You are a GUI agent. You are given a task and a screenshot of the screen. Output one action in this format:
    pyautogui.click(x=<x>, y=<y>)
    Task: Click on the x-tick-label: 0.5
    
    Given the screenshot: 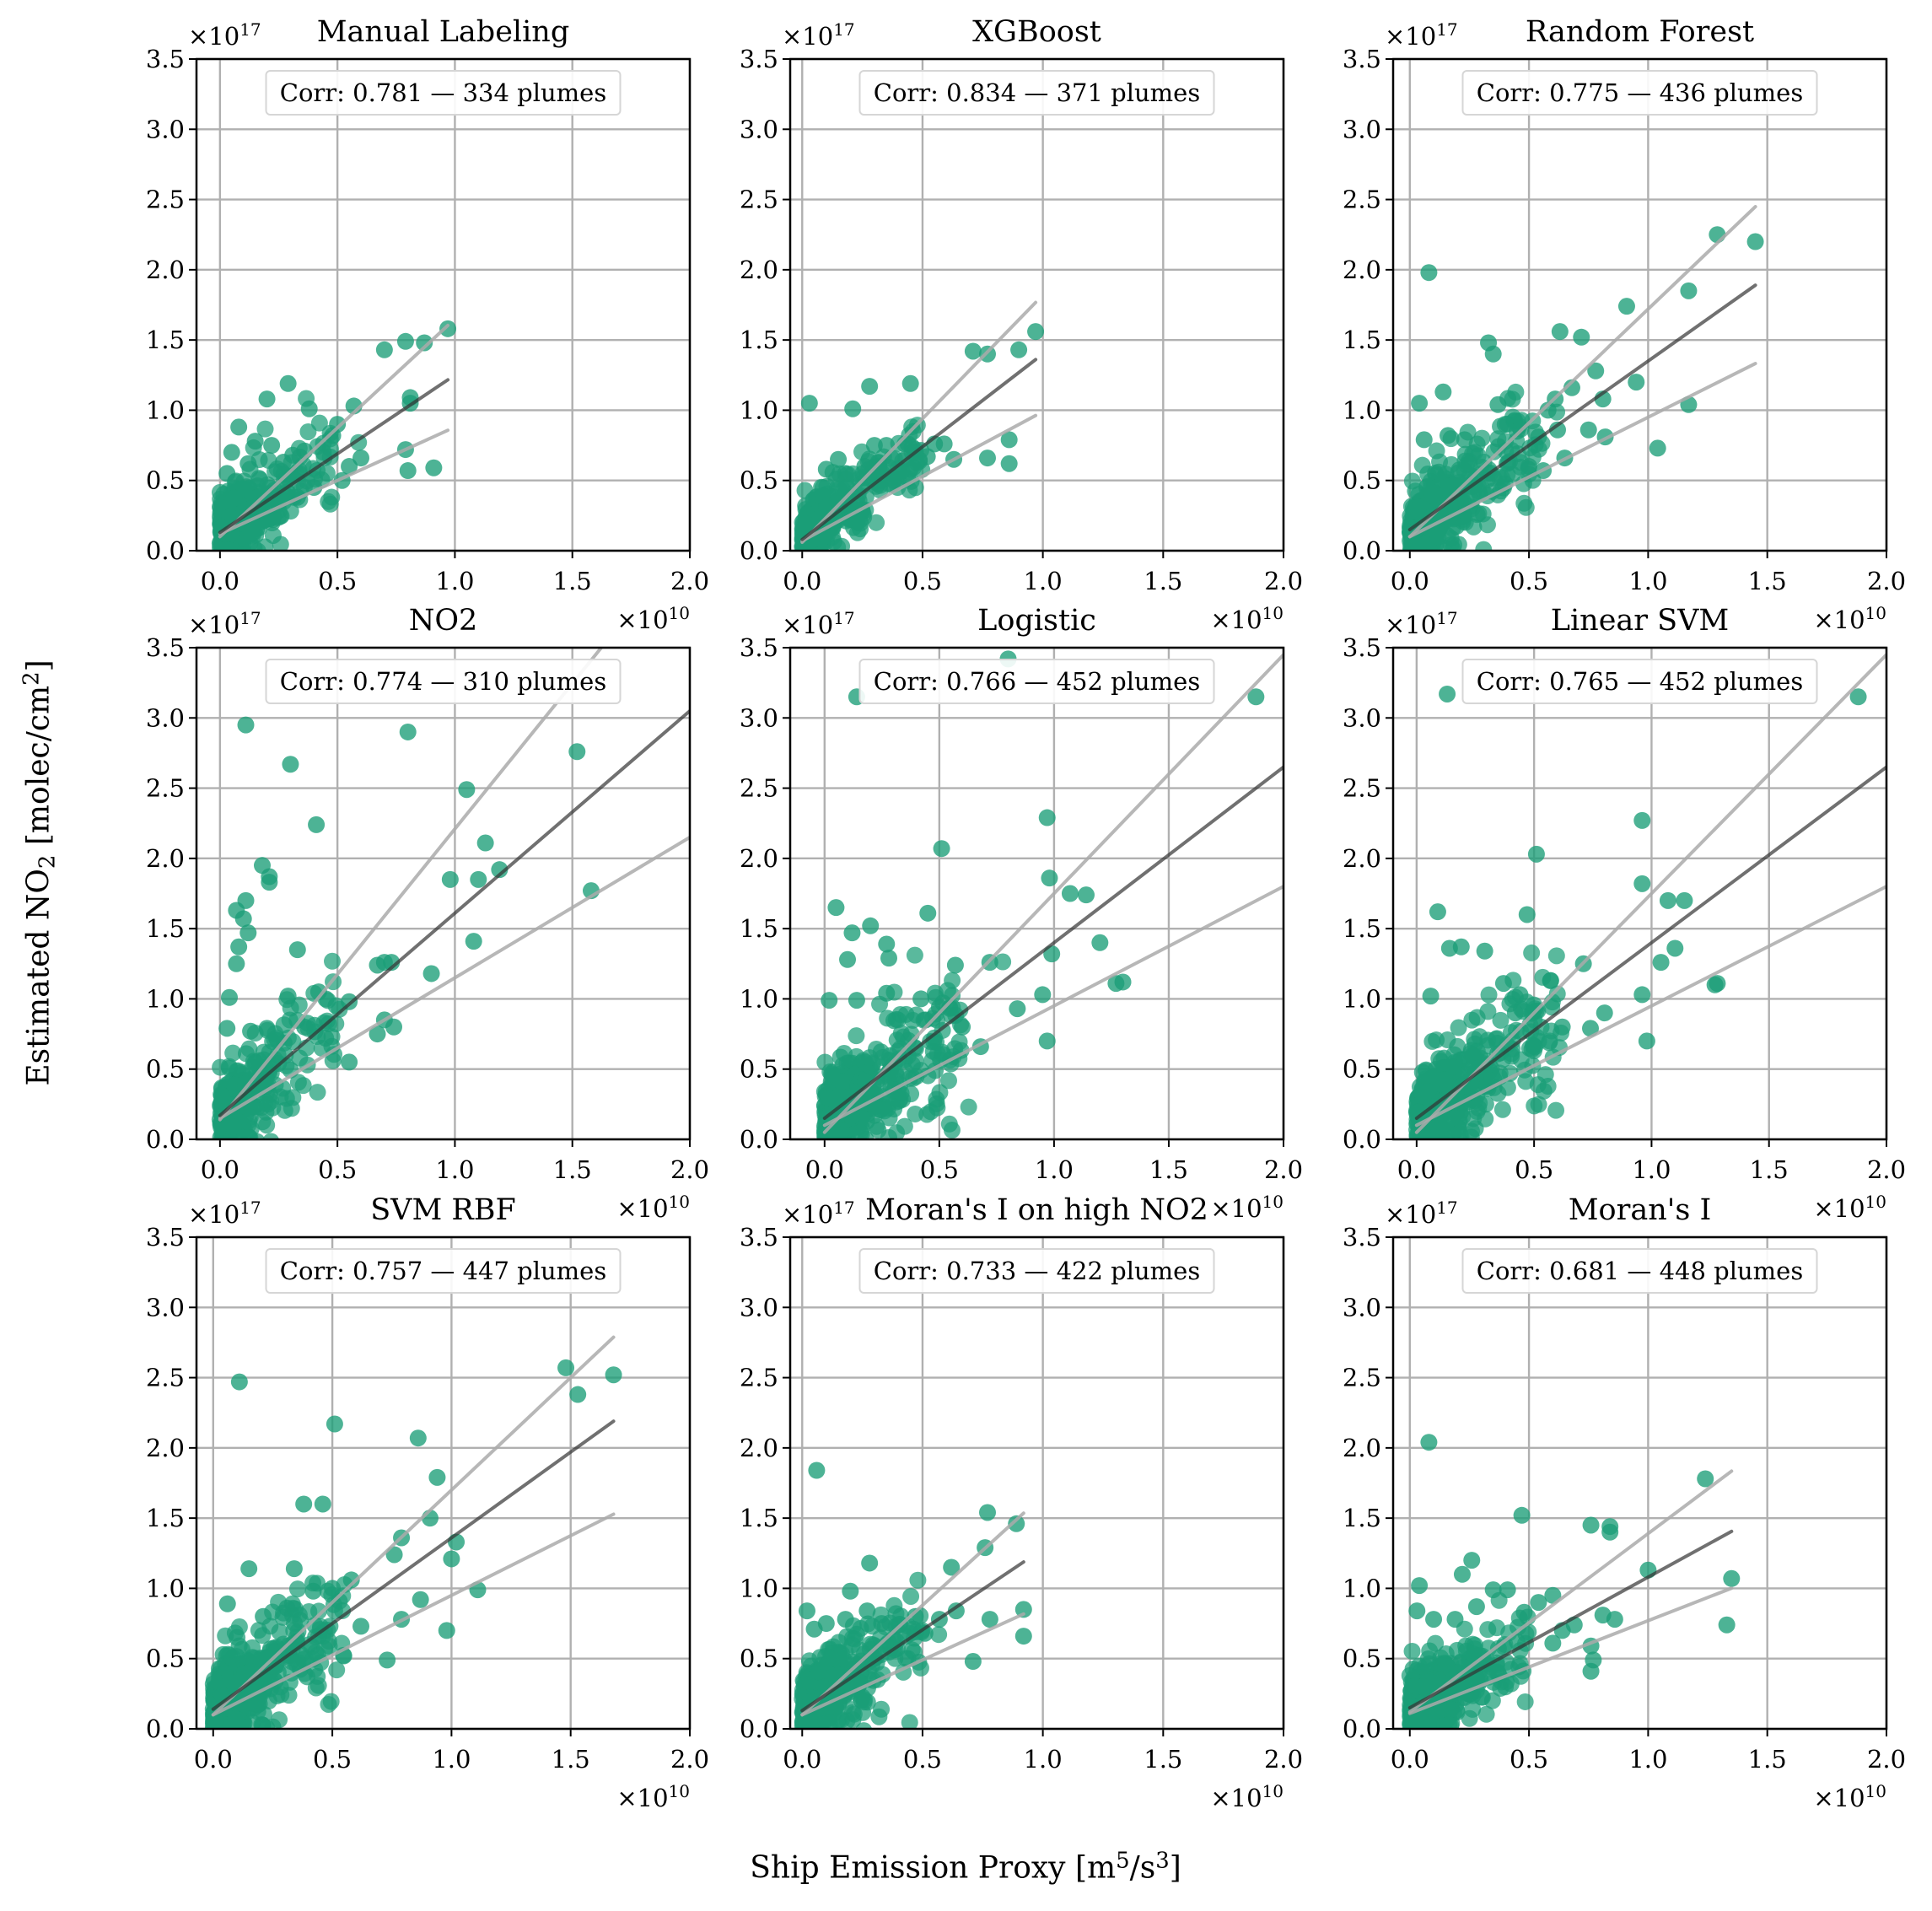 What is the action you would take?
    pyautogui.click(x=338, y=1169)
    